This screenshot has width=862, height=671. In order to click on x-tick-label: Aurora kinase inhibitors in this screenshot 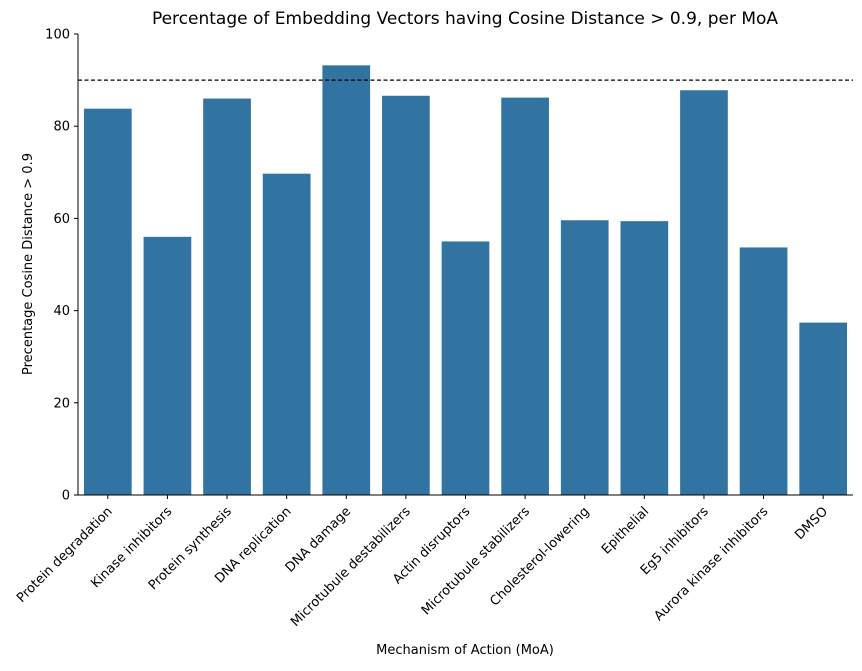, I will do `click(711, 564)`.